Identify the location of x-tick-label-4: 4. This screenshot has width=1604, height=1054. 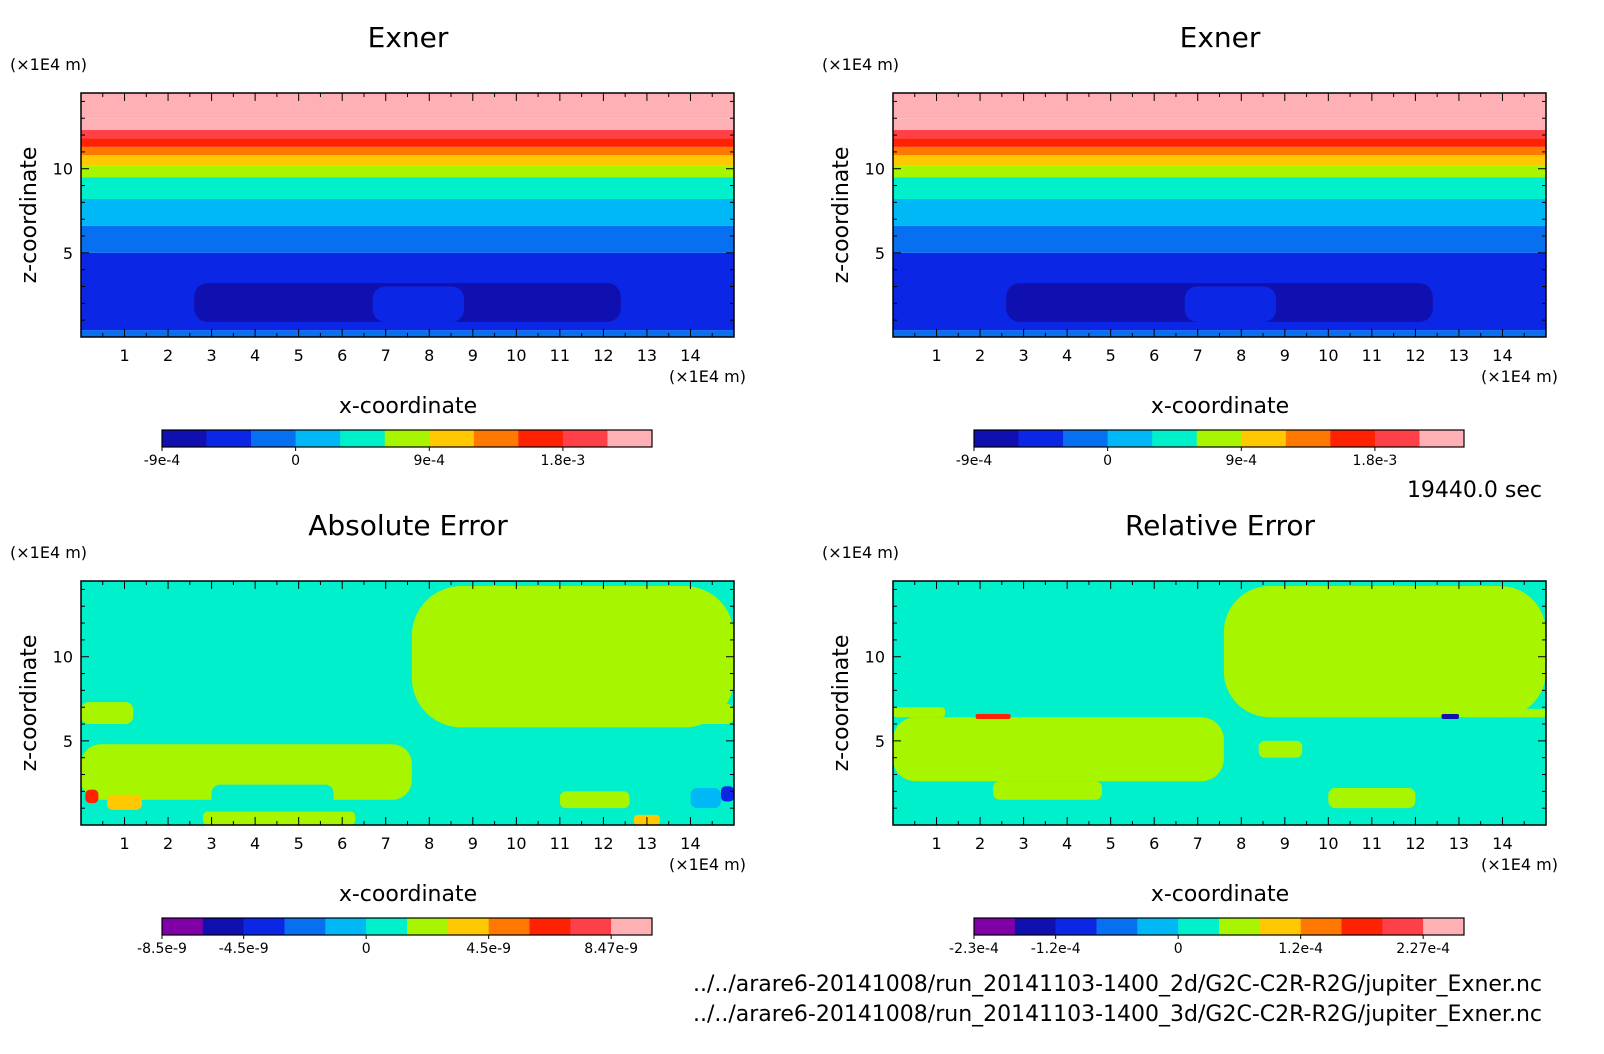
(255, 355).